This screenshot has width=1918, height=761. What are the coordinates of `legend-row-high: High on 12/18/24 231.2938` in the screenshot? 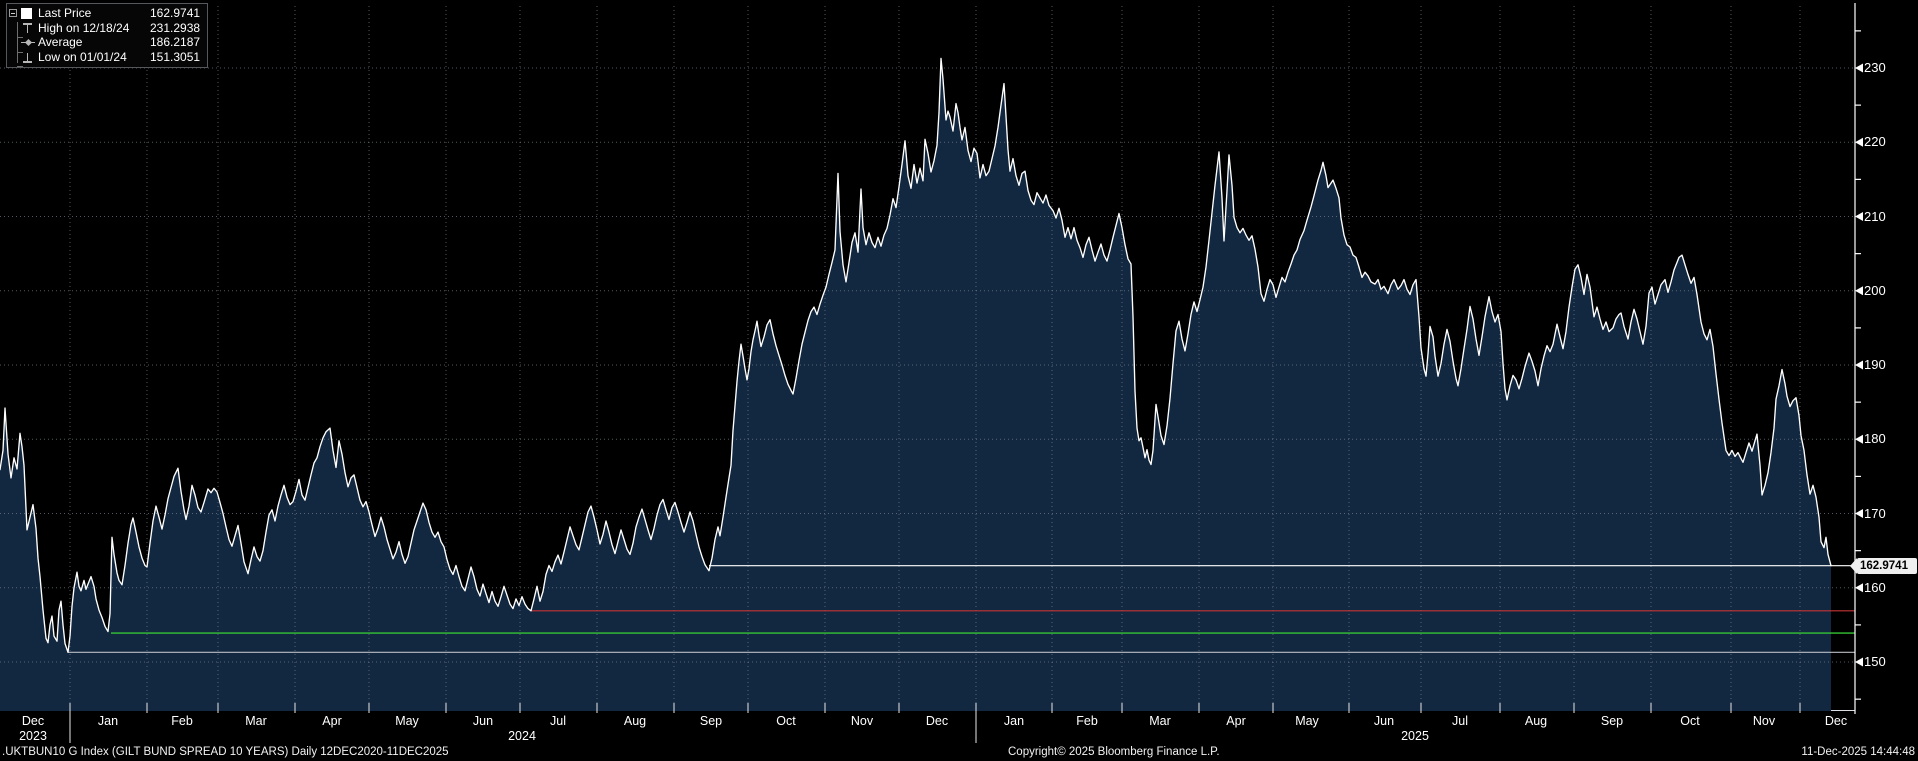 It's located at (107, 28).